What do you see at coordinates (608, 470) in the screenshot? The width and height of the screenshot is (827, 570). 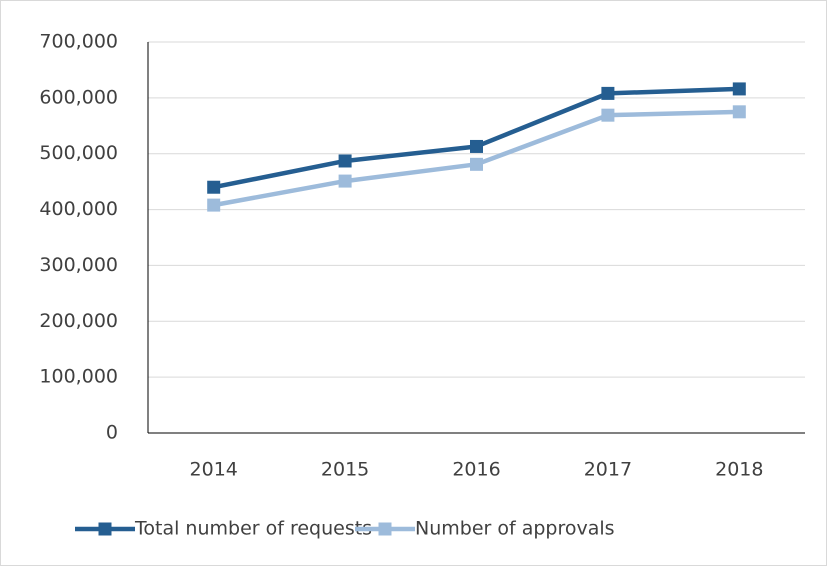 I see `x-tick-label: 2017` at bounding box center [608, 470].